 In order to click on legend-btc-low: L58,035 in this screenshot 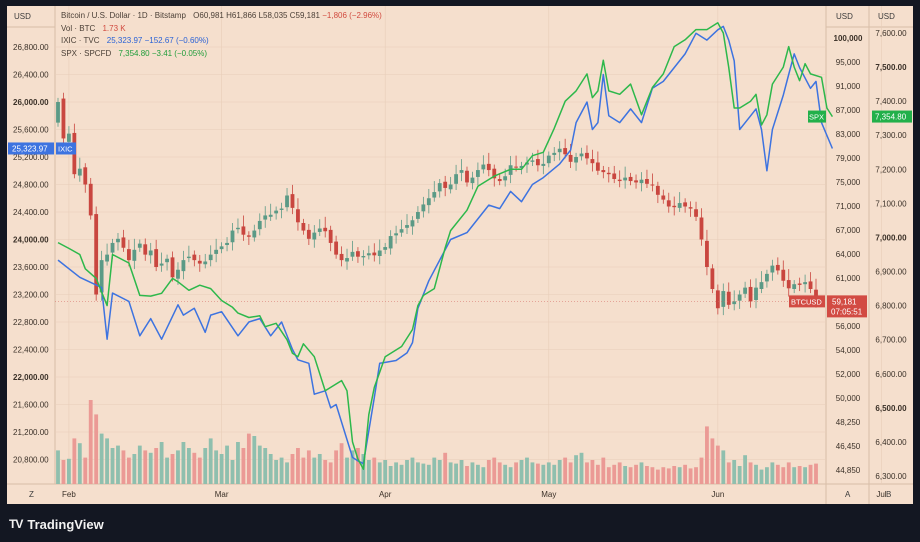, I will do `click(273, 15)`.